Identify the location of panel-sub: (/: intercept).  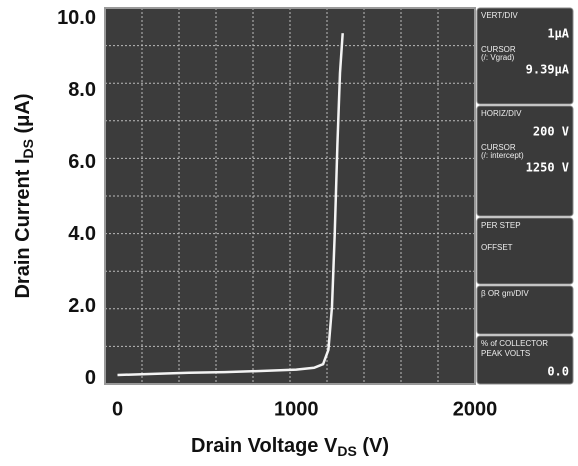
(502, 155).